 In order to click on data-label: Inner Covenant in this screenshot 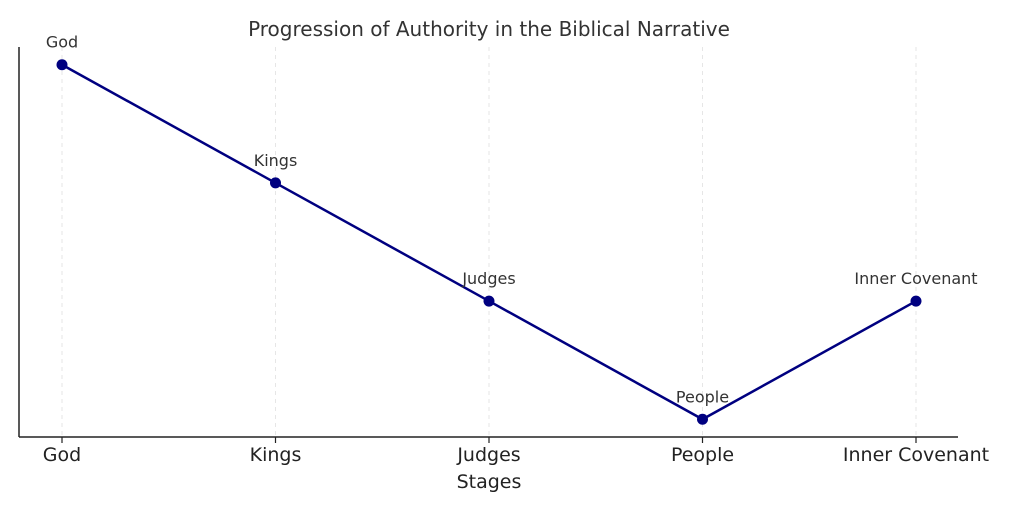, I will do `click(915, 278)`.